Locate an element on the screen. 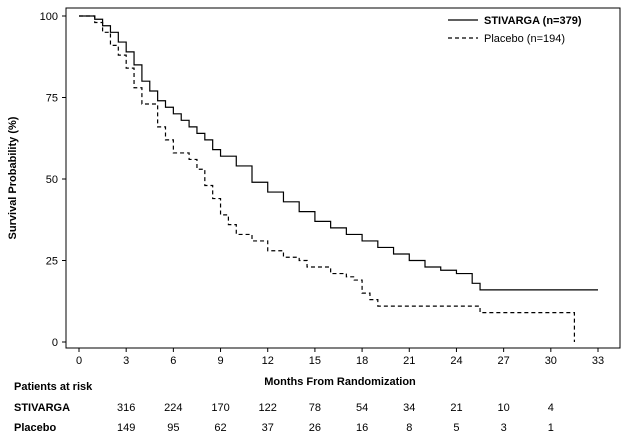 This screenshot has width=640, height=441. y-tick-label: 50 is located at coordinates (52, 180).